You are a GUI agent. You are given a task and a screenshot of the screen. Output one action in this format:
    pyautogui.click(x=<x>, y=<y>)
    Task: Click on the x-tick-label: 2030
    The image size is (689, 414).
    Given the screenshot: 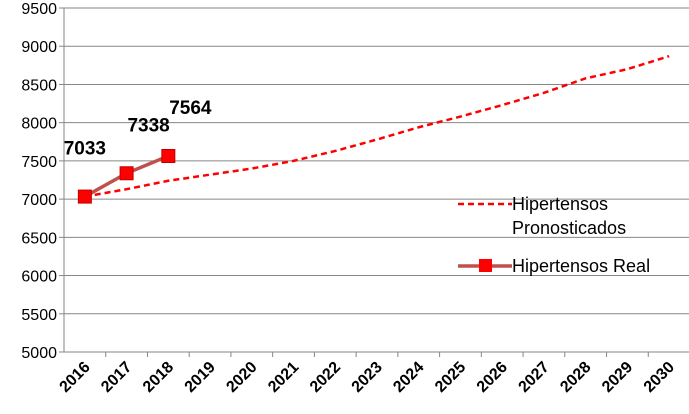 What is the action you would take?
    pyautogui.click(x=659, y=377)
    